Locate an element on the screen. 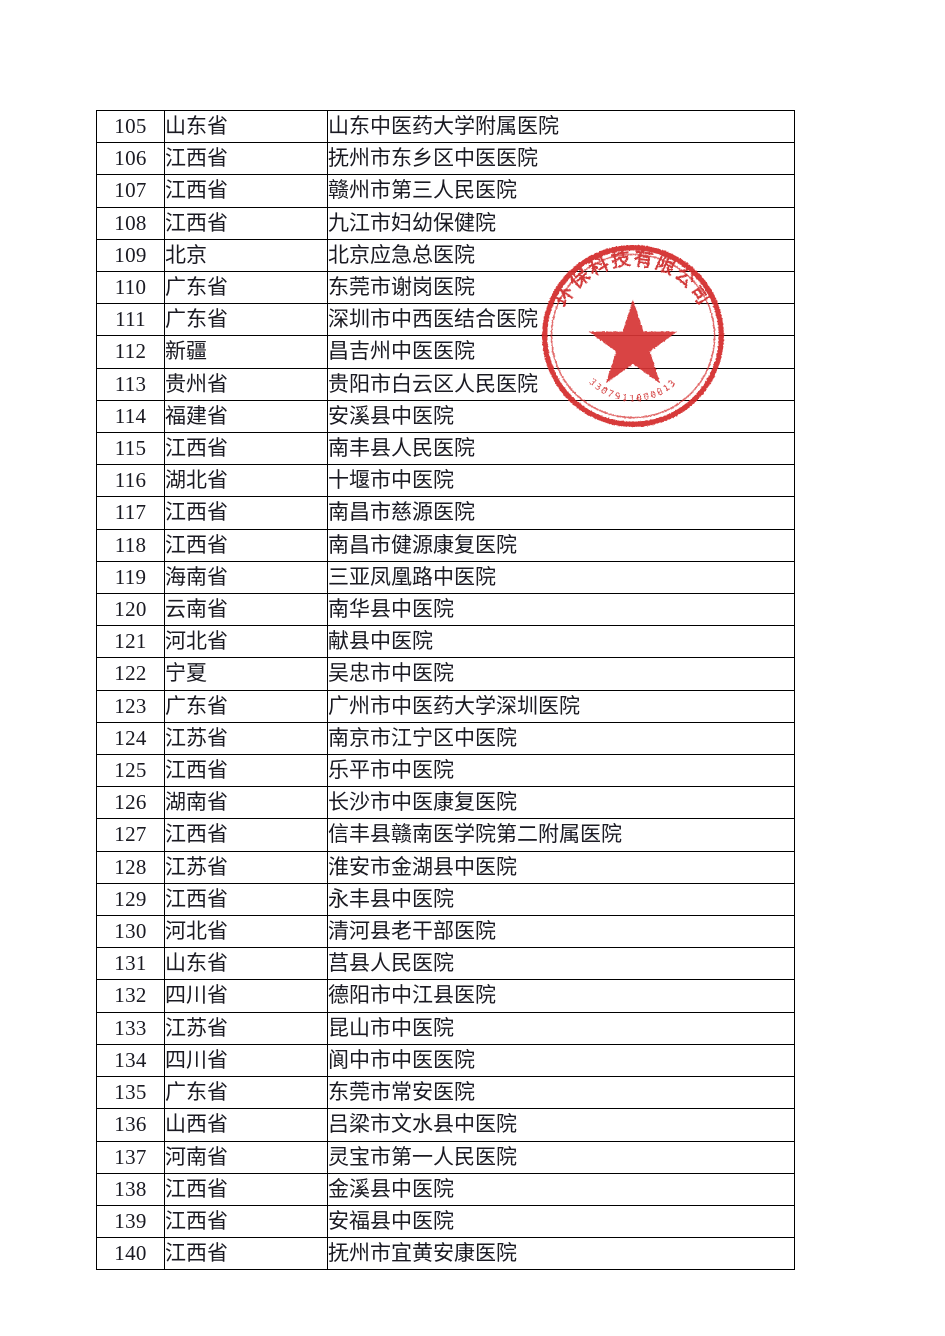 The image size is (945, 1336). table-row: 133 江苏省 昆山市中医院 is located at coordinates (445, 1028).